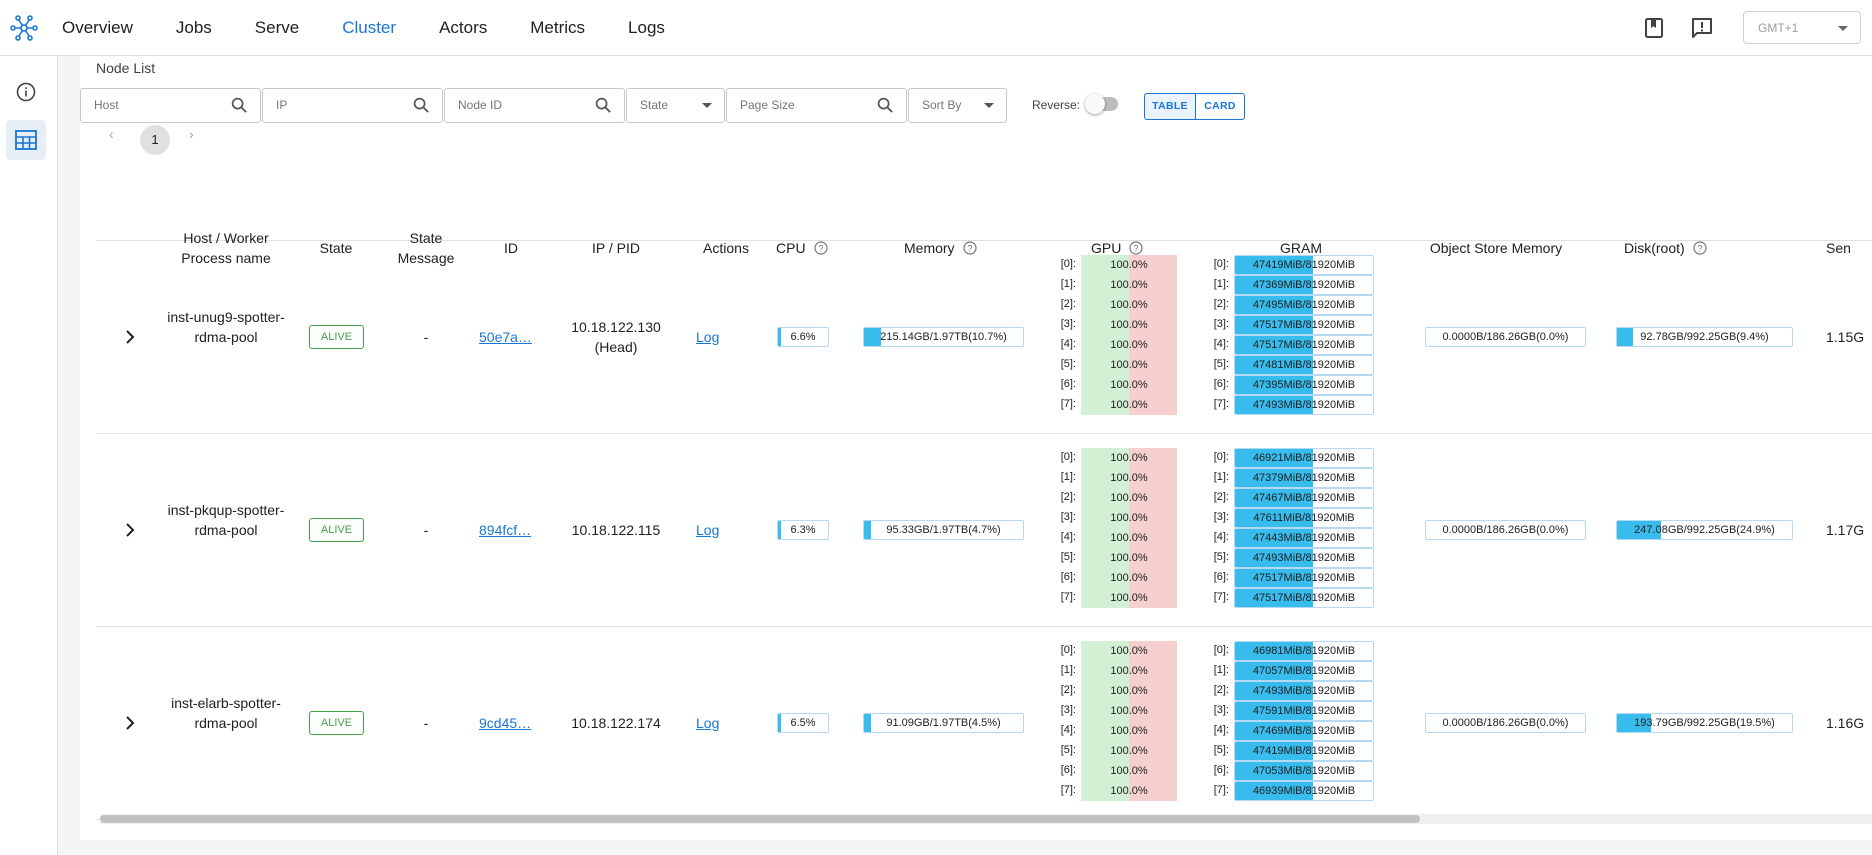  I want to click on state-message: -, so click(426, 337).